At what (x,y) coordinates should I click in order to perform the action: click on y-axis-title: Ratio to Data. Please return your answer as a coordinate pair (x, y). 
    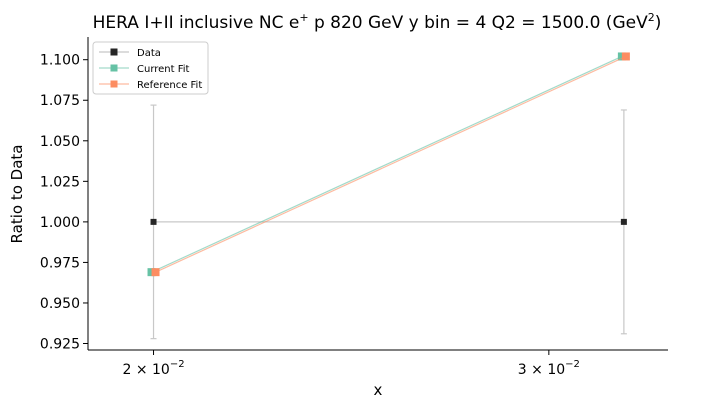
    Looking at the image, I should click on (17, 194).